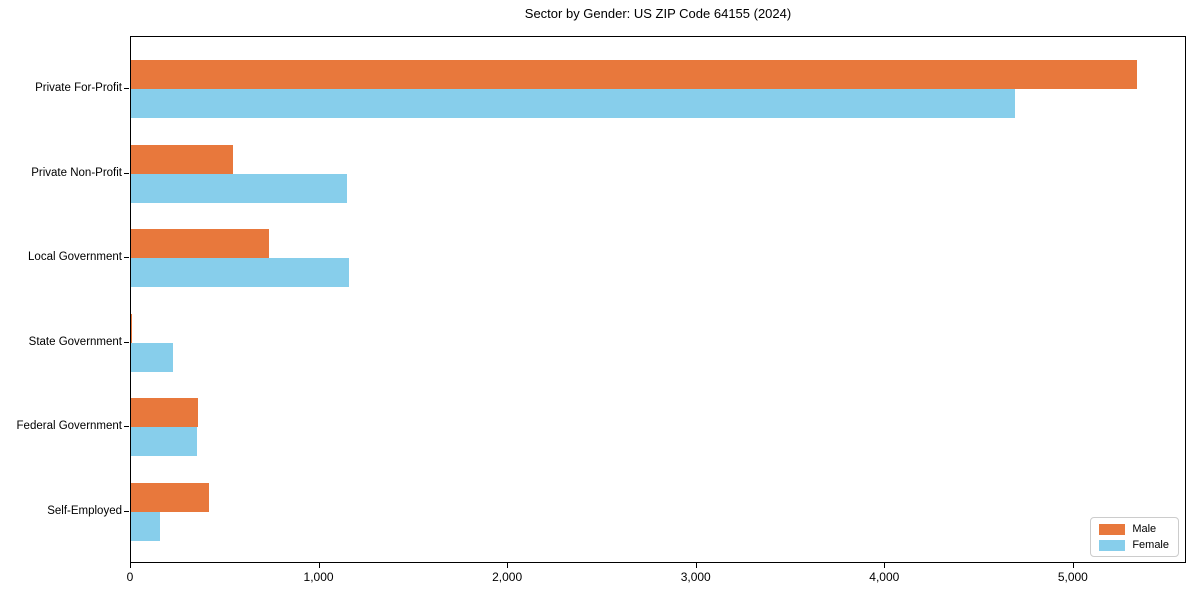 This screenshot has height=600, width=1200. What do you see at coordinates (507, 577) in the screenshot?
I see `x-tick-label-2,000: 2,000` at bounding box center [507, 577].